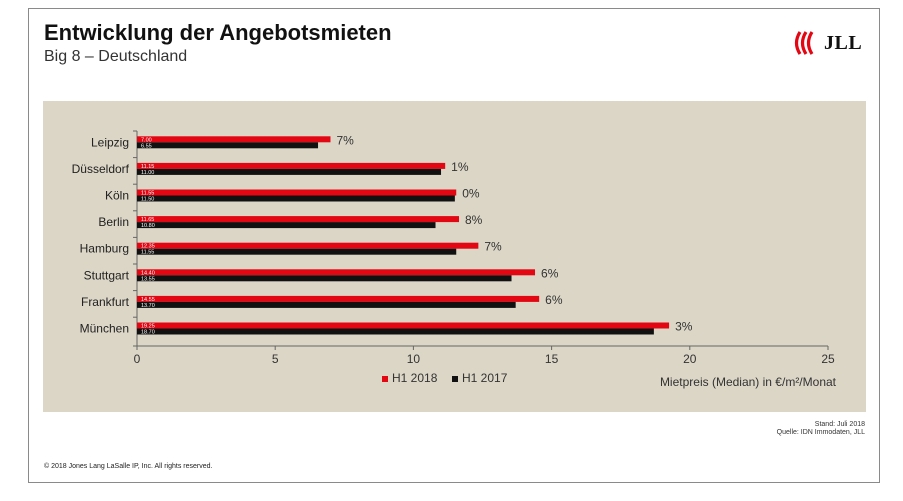 The width and height of the screenshot is (903, 501). What do you see at coordinates (117, 196) in the screenshot?
I see `category-label: Köln` at bounding box center [117, 196].